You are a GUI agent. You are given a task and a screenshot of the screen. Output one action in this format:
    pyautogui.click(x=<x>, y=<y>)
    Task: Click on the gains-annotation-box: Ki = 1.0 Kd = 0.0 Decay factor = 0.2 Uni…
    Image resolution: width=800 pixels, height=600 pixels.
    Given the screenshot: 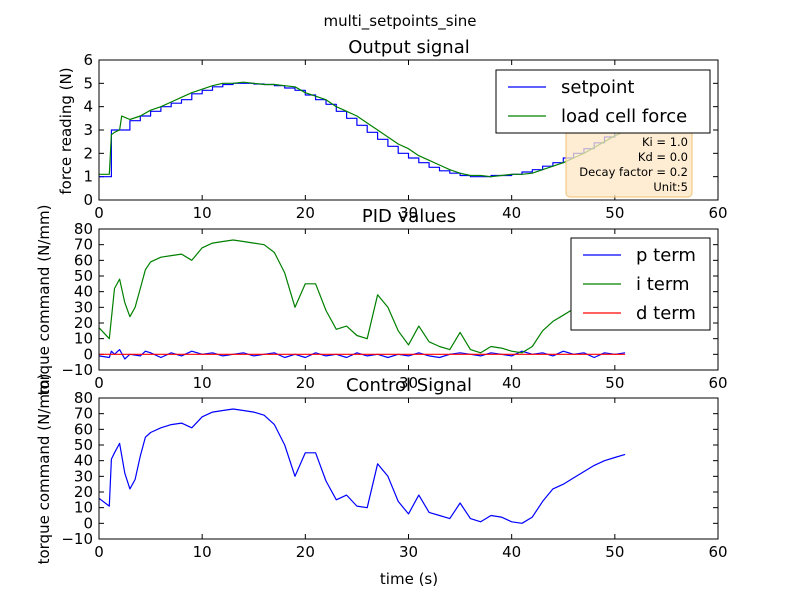 What is the action you would take?
    pyautogui.click(x=629, y=163)
    